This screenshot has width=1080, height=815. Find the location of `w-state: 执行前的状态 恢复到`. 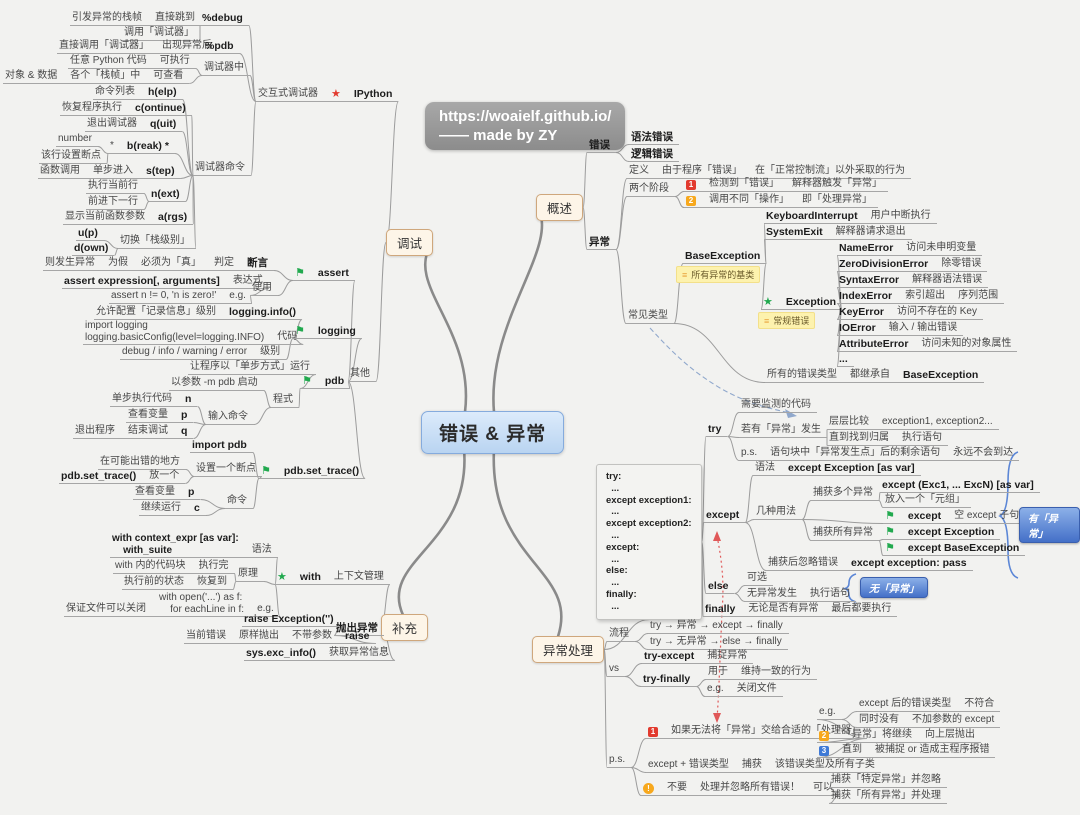

w-state: 执行前的状态 恢复到 is located at coordinates (177, 583).